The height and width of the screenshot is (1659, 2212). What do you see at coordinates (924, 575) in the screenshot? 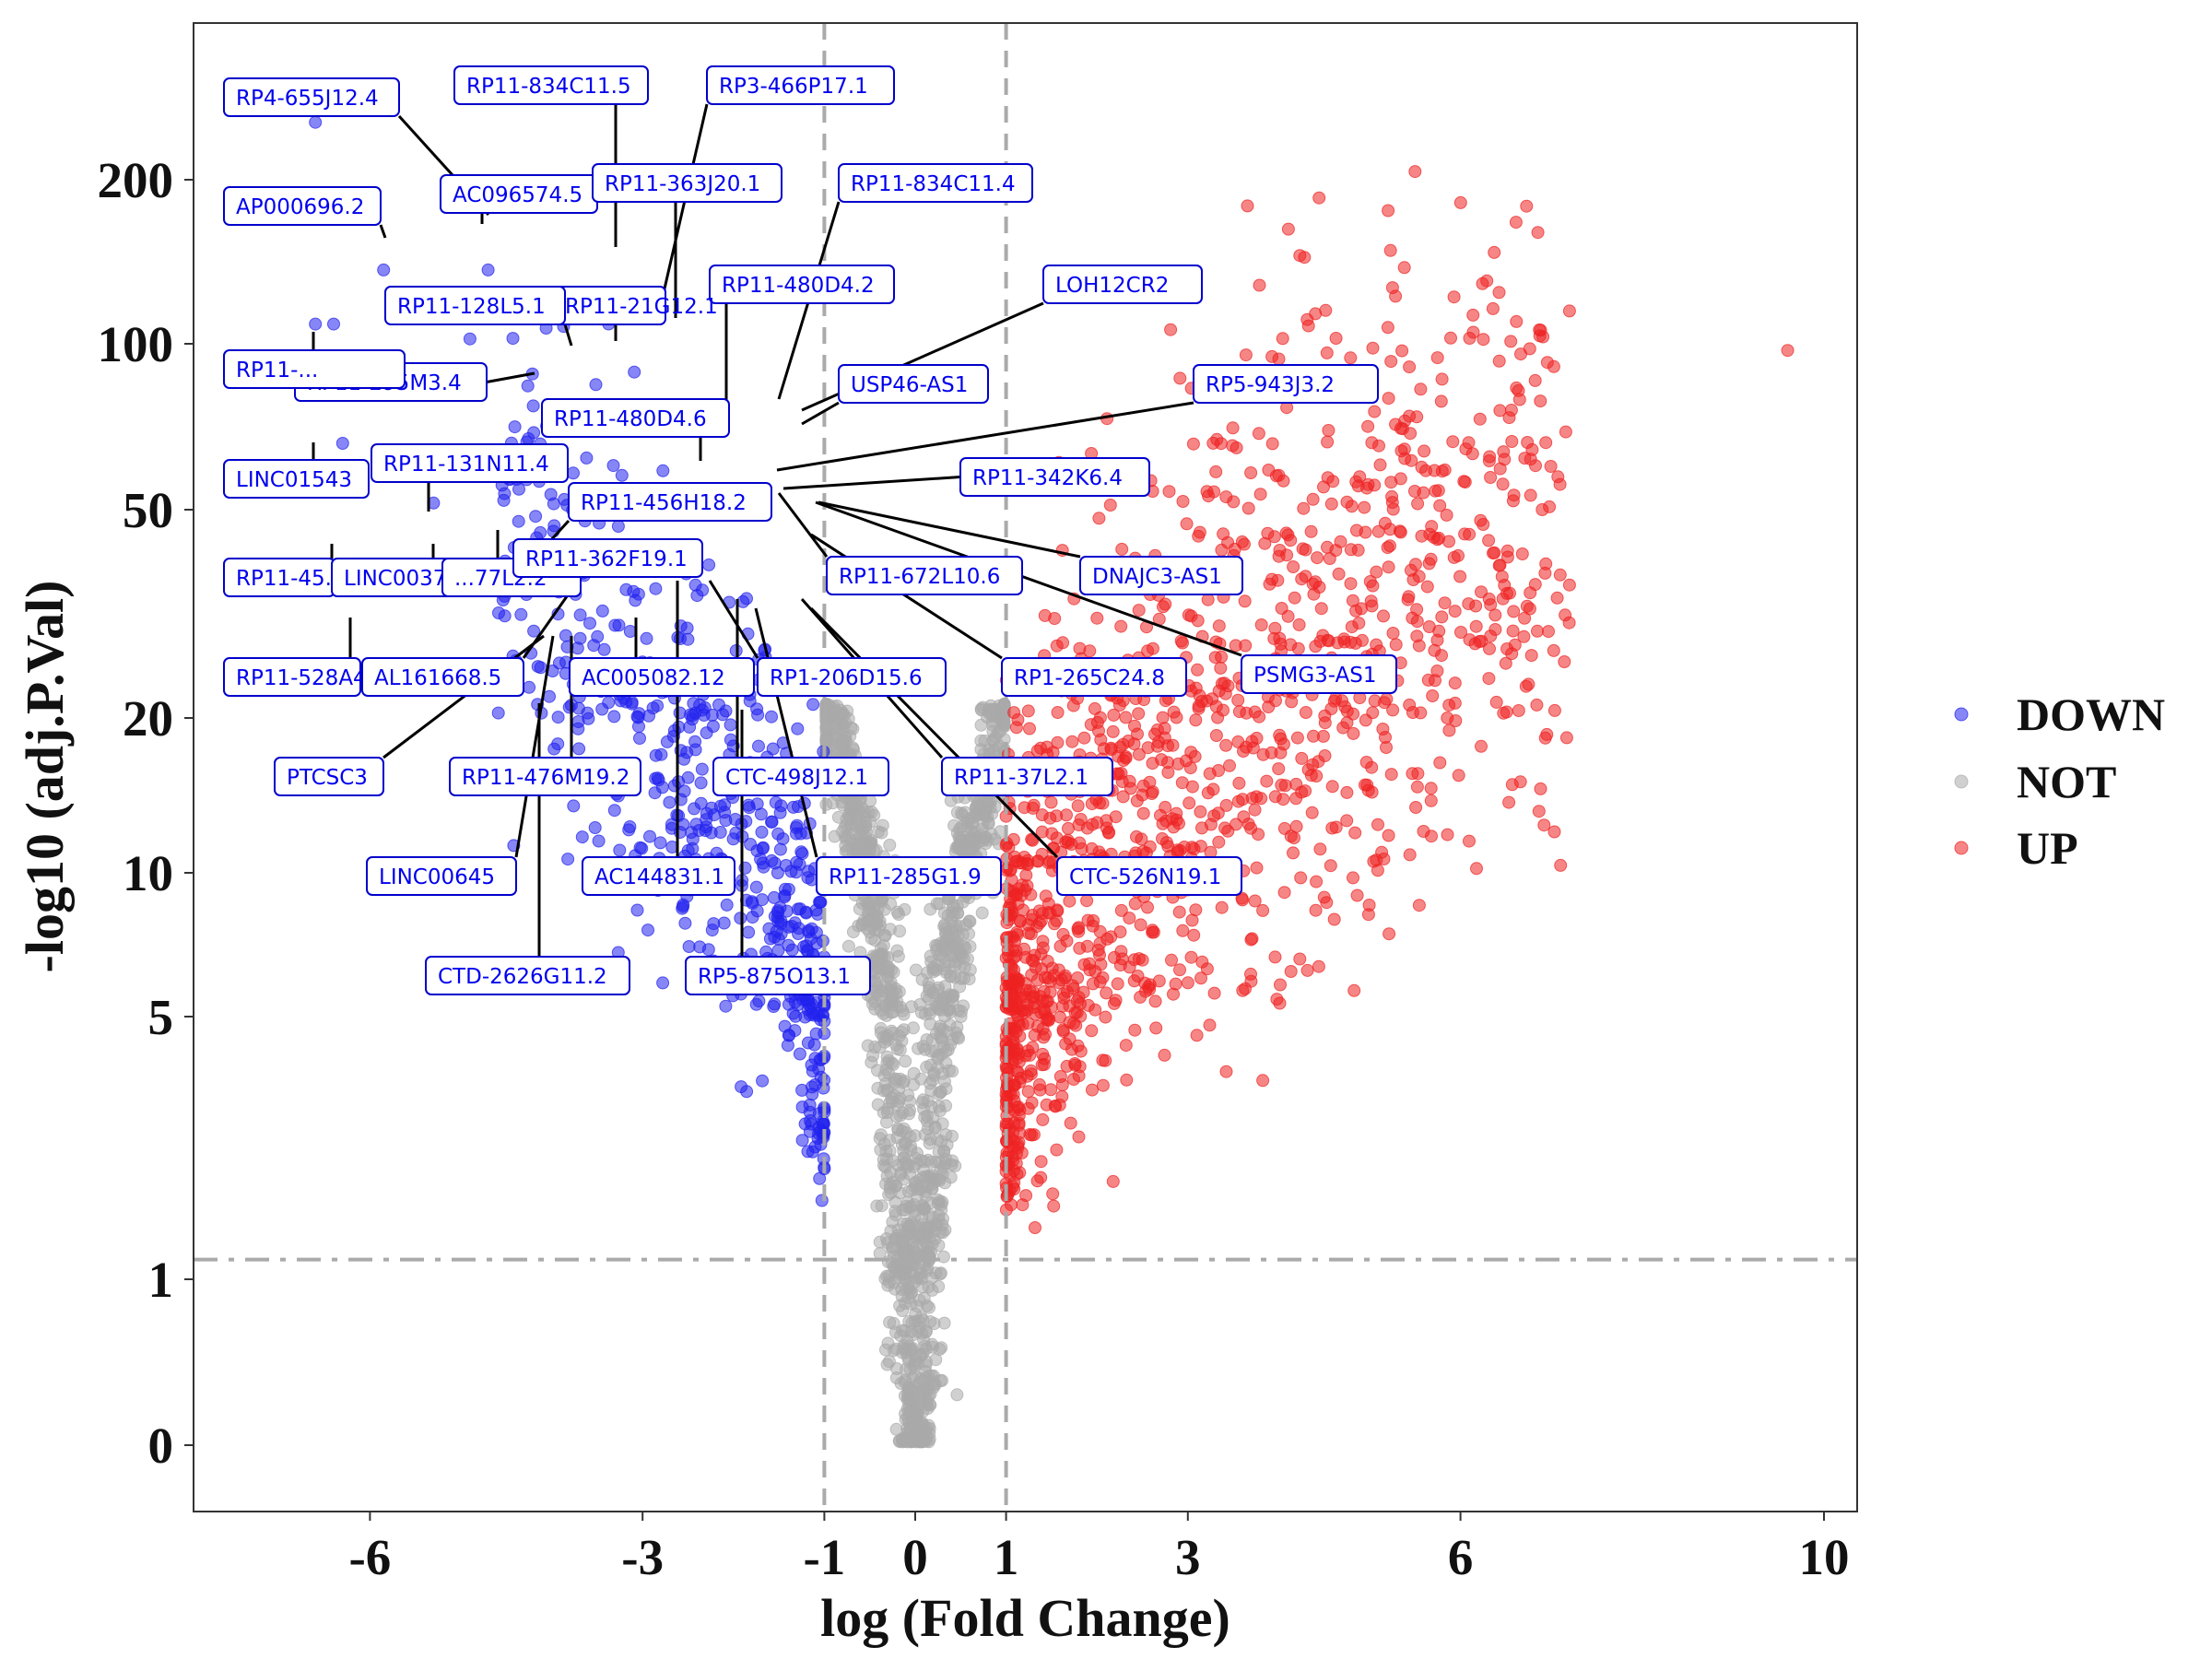
I see `gene-label: RP11-672L10.6` at bounding box center [924, 575].